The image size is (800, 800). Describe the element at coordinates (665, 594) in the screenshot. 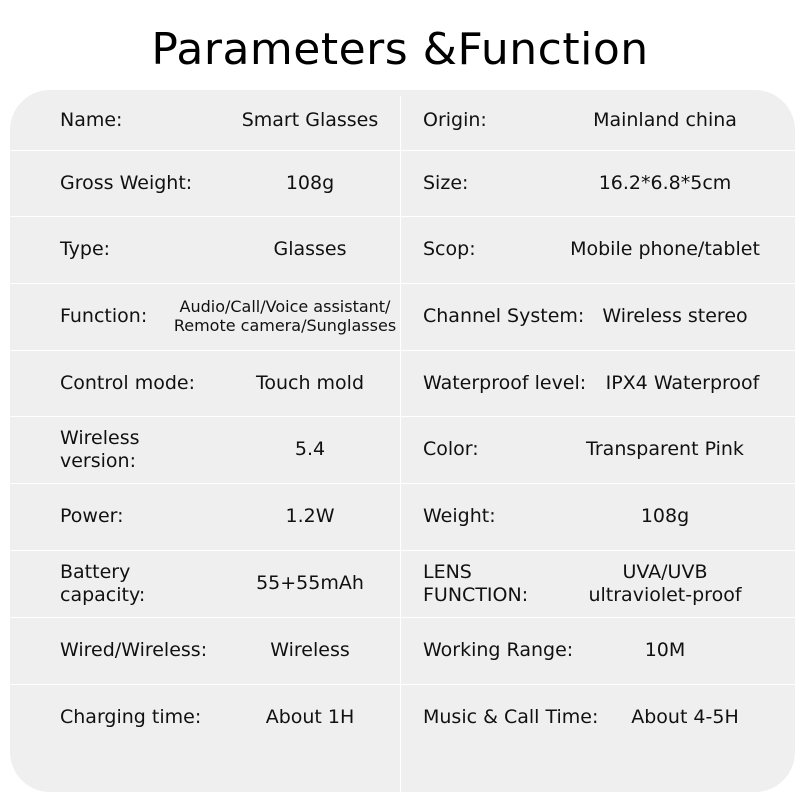

I see `spec-value-line: ultraviolet-proof` at that location.